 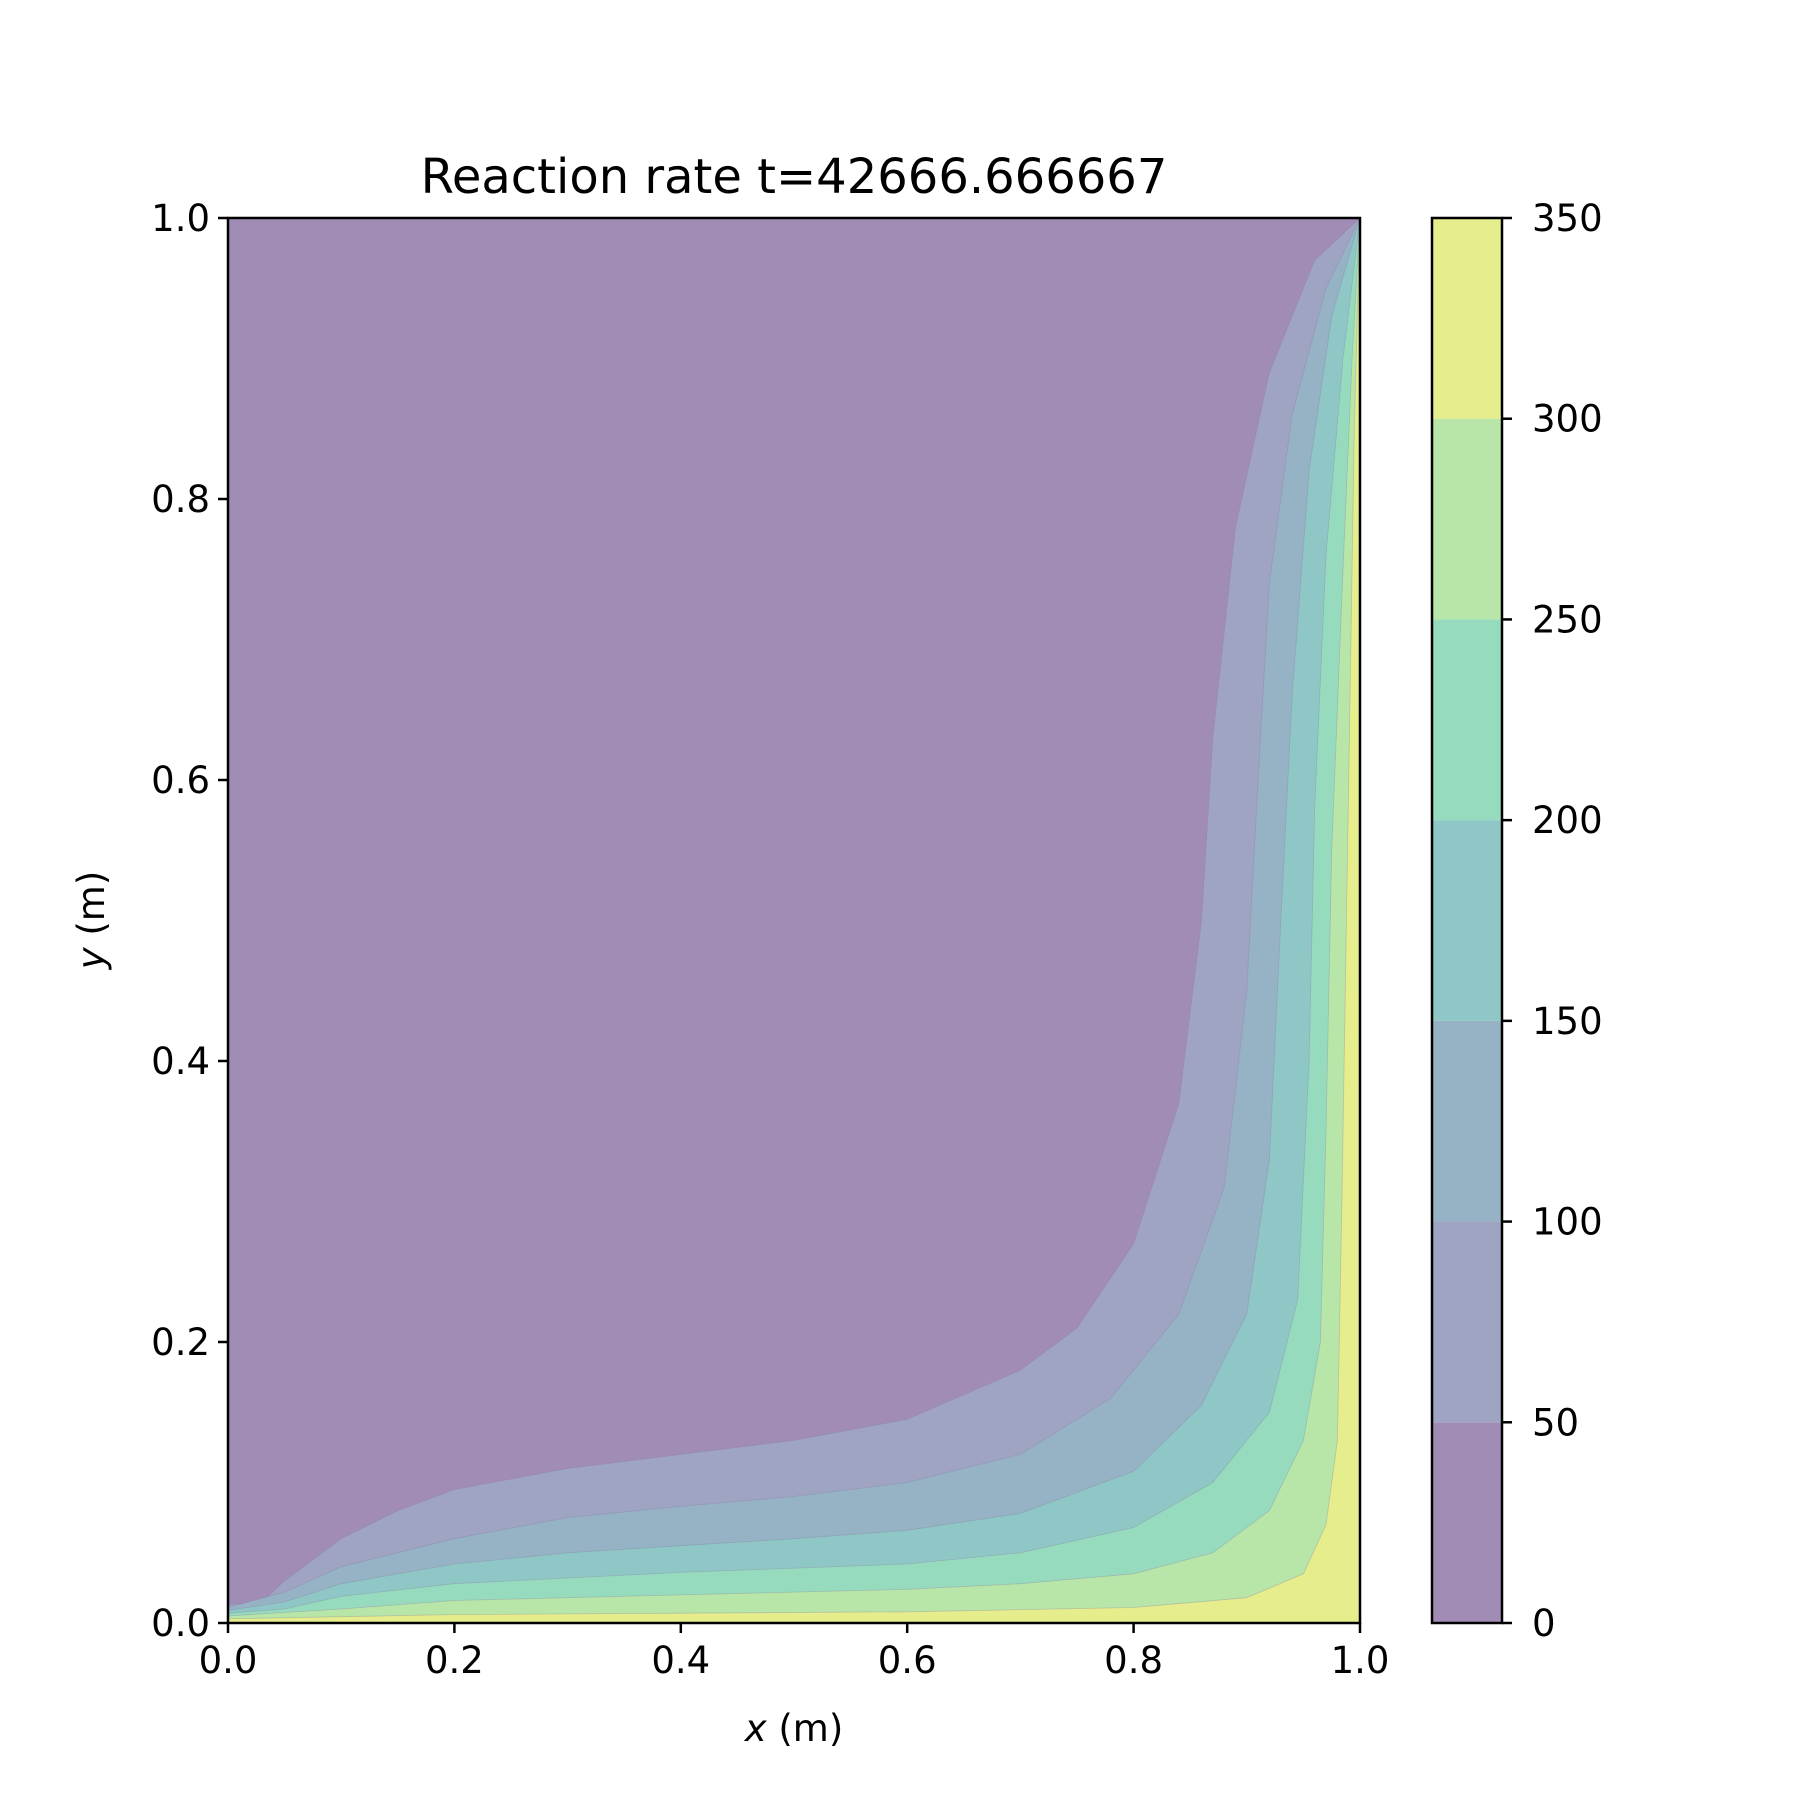 What do you see at coordinates (1567, 218) in the screenshot?
I see `colorbar-tick-label: 350` at bounding box center [1567, 218].